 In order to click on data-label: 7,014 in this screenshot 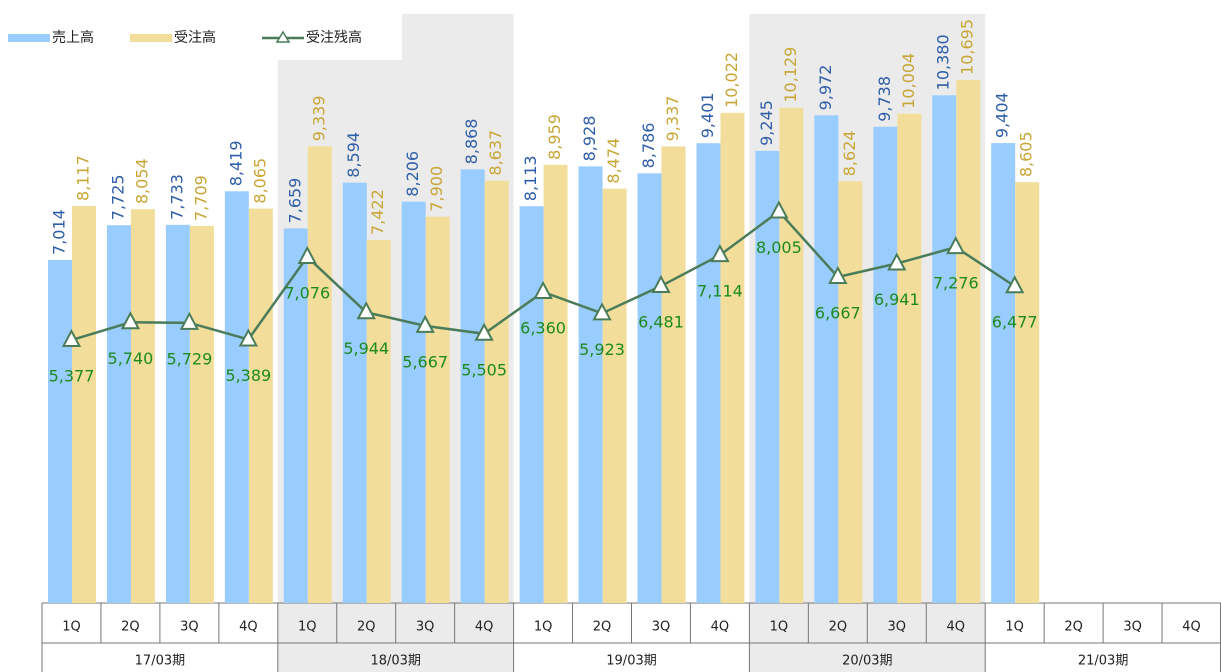, I will do `click(59, 232)`.